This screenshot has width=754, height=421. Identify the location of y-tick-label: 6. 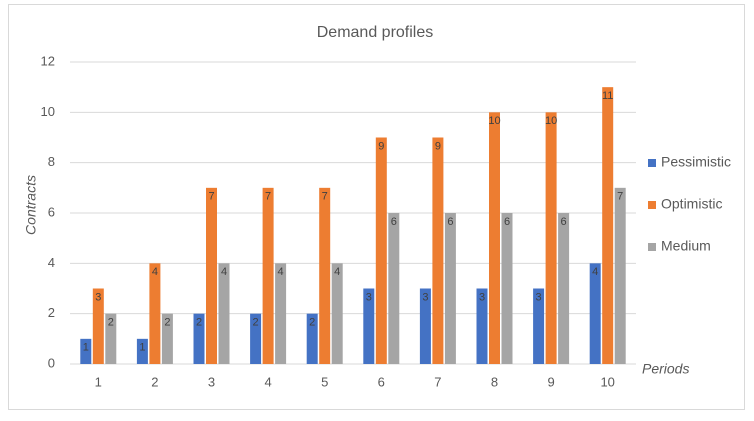
(51, 211).